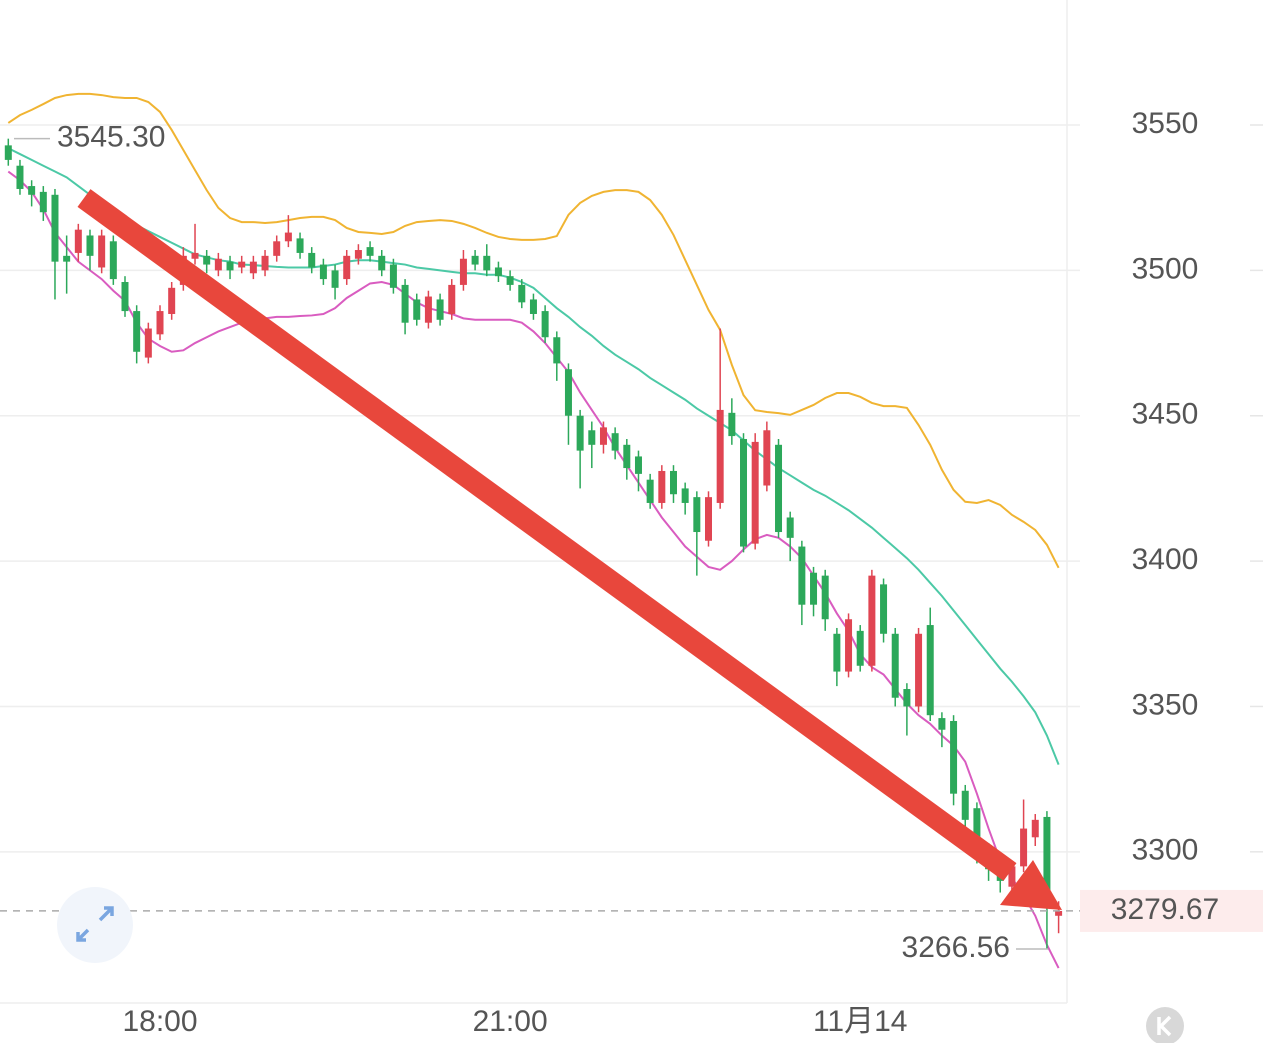  I want to click on y-tick-label: 3550, so click(1165, 123).